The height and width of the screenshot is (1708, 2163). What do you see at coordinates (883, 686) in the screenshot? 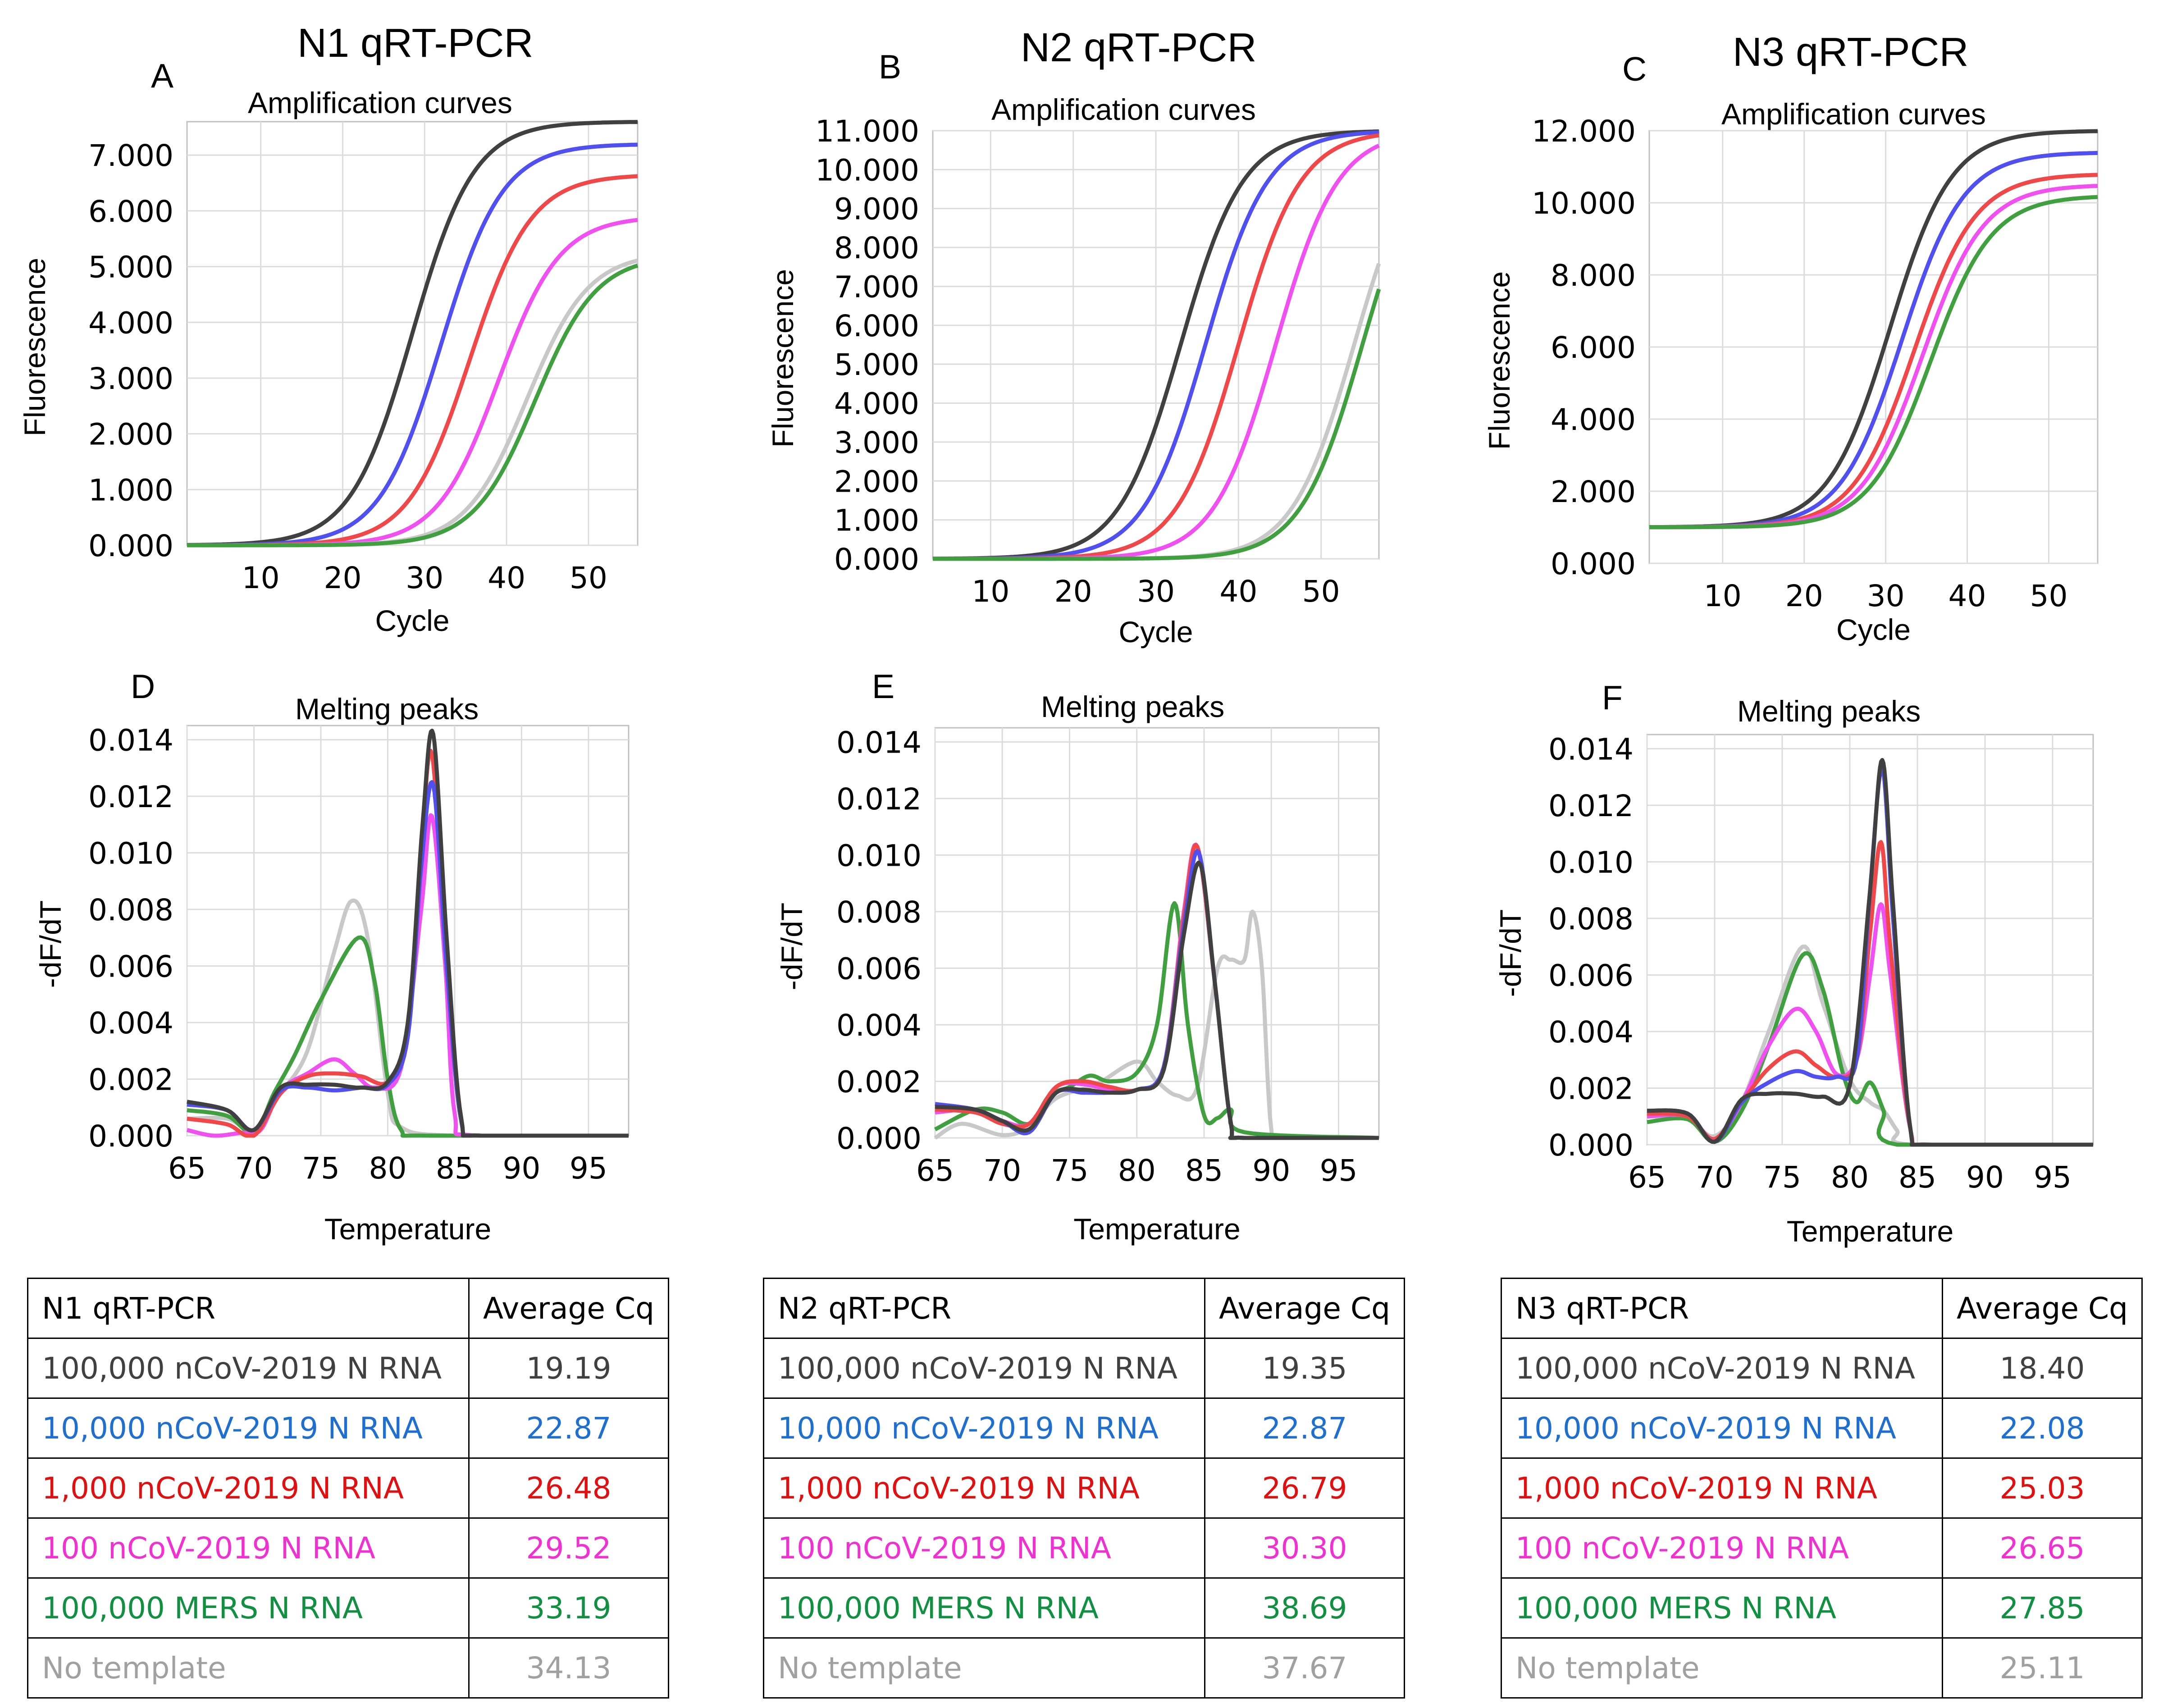
I see `panel-letter-e: E` at bounding box center [883, 686].